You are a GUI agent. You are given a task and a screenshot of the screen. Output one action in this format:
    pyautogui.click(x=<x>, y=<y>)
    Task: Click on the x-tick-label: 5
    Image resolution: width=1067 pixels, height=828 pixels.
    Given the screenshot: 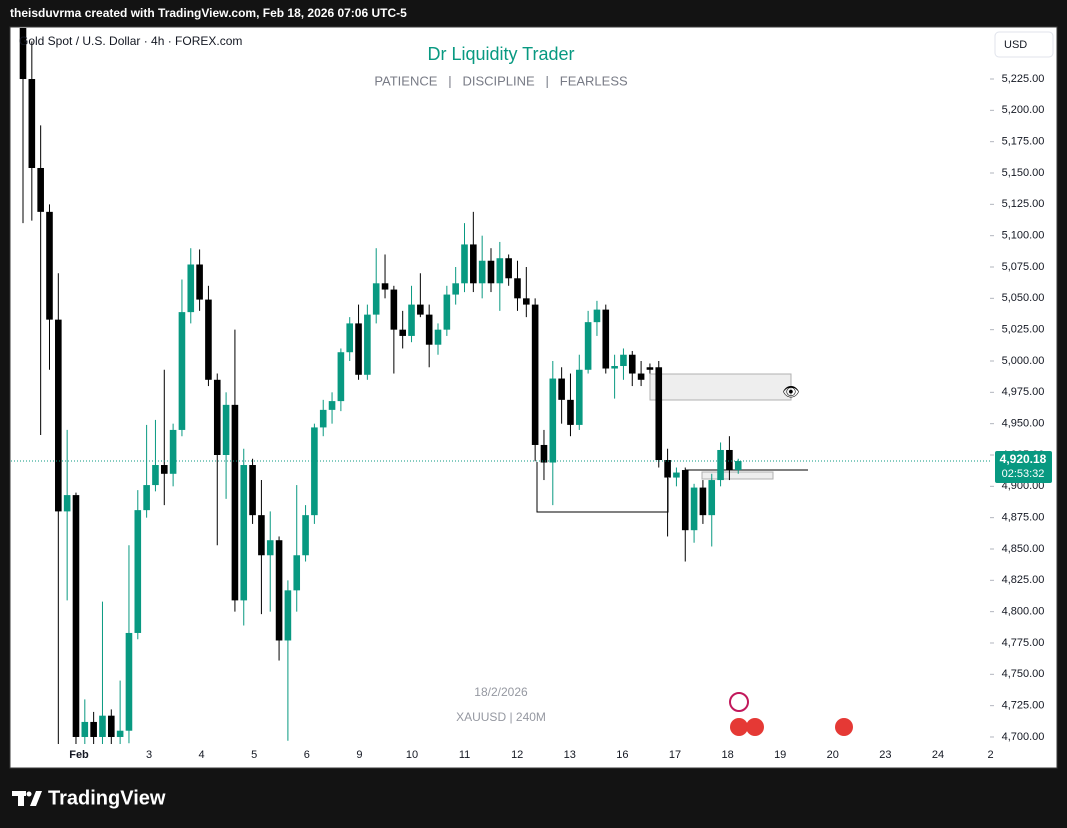 What is the action you would take?
    pyautogui.click(x=254, y=755)
    